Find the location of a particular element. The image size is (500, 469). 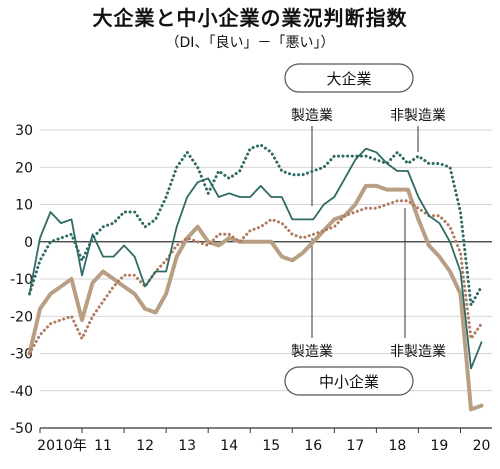

y-tick-labels: 30 20 10 0 -10 -20 -30 -40 -50 is located at coordinates (21, 280).